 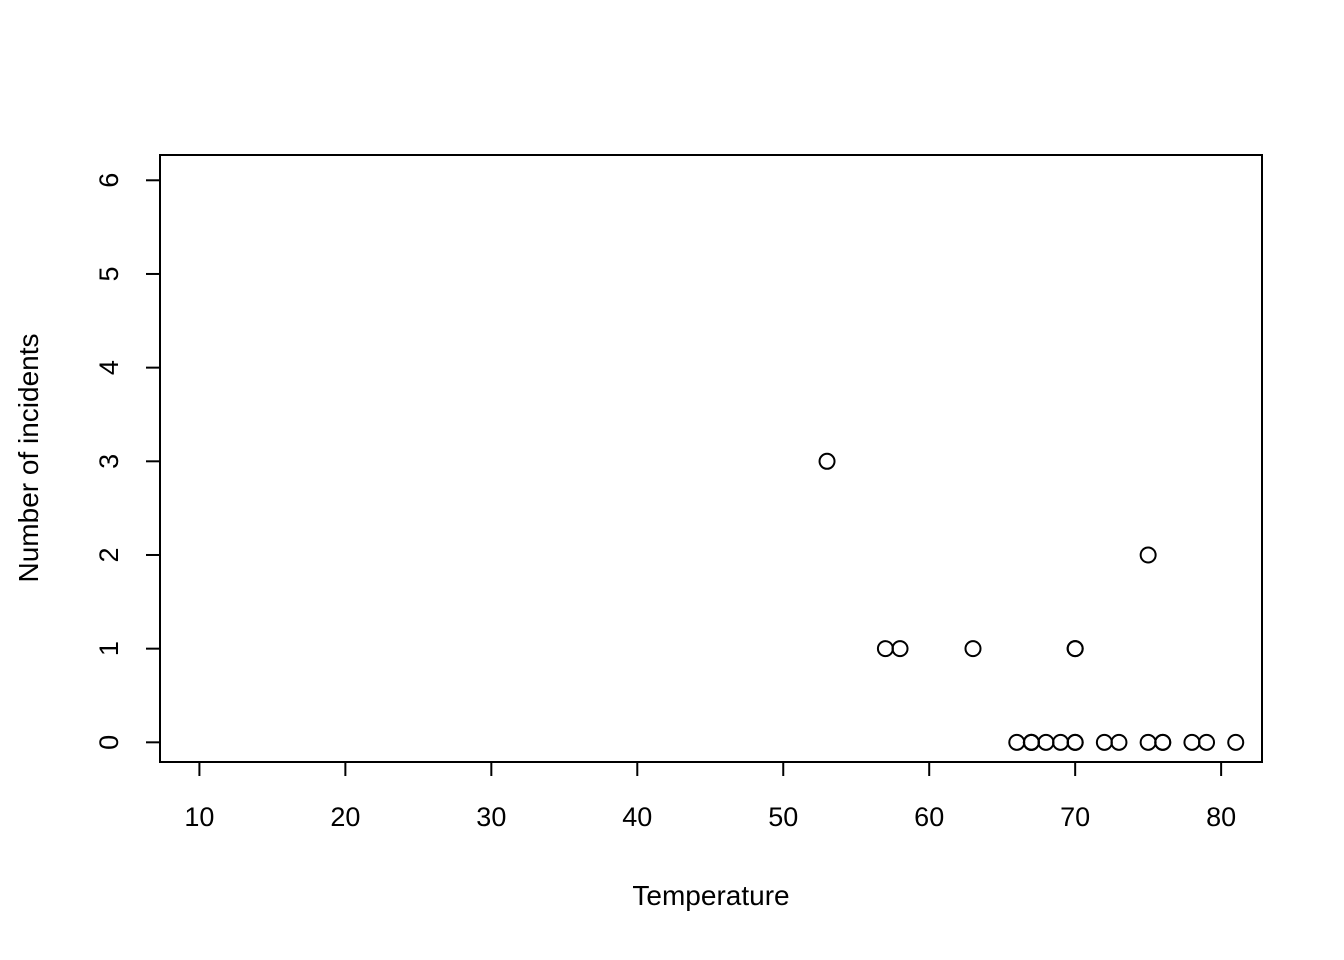 I want to click on x-tick-label: 10, so click(x=199, y=817).